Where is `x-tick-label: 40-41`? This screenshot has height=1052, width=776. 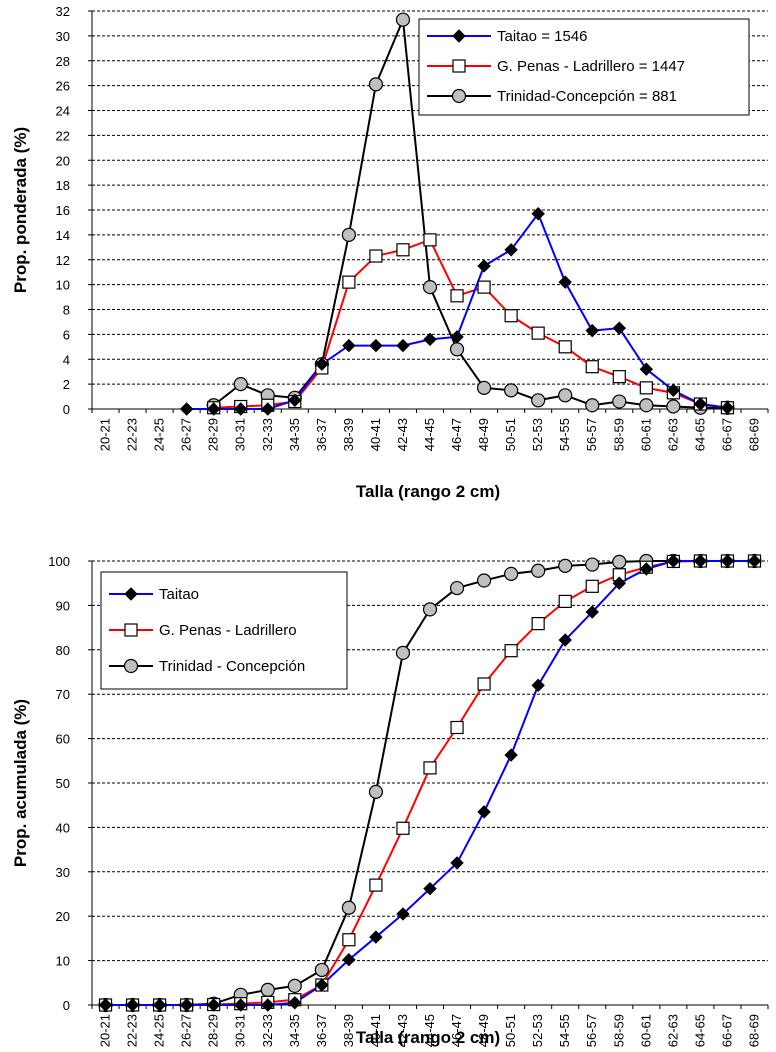 x-tick-label: 40-41 is located at coordinates (375, 434).